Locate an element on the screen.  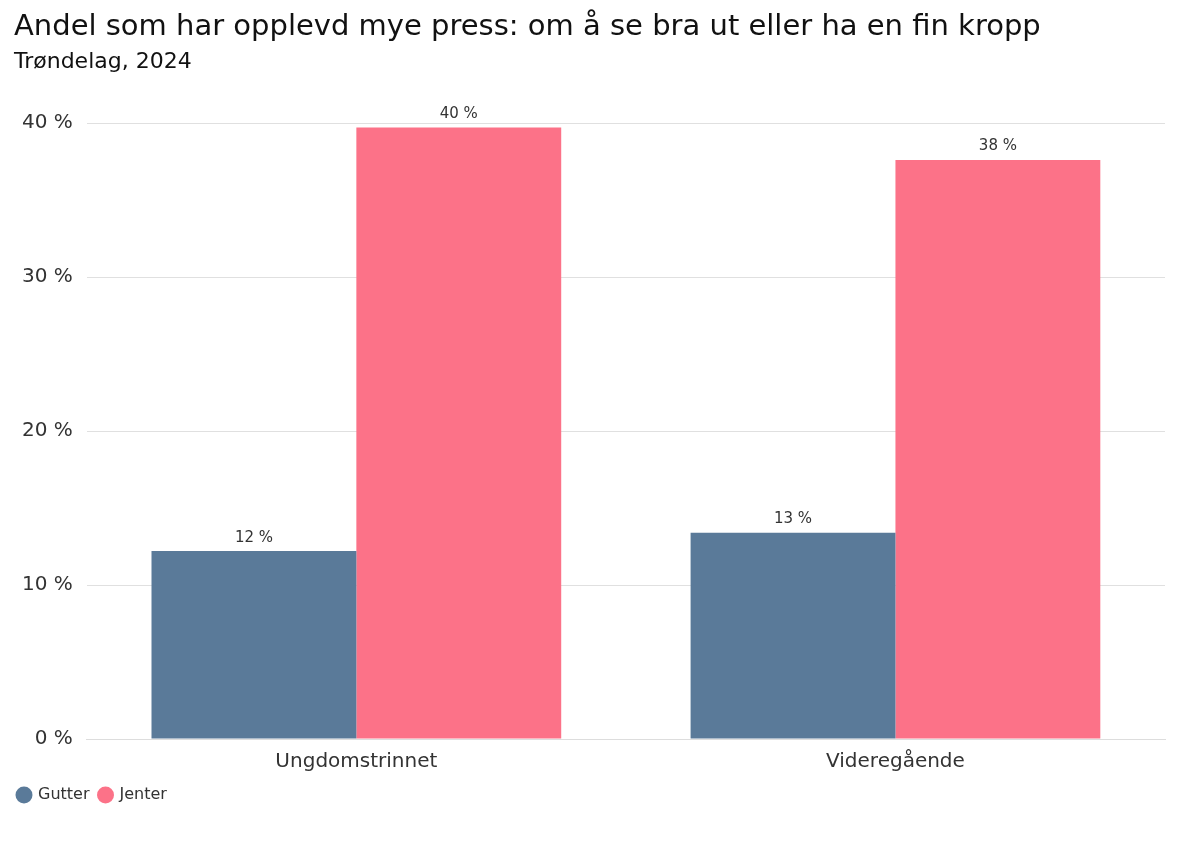
x-tick-label: Ungdomstrinnet is located at coordinates (356, 760).